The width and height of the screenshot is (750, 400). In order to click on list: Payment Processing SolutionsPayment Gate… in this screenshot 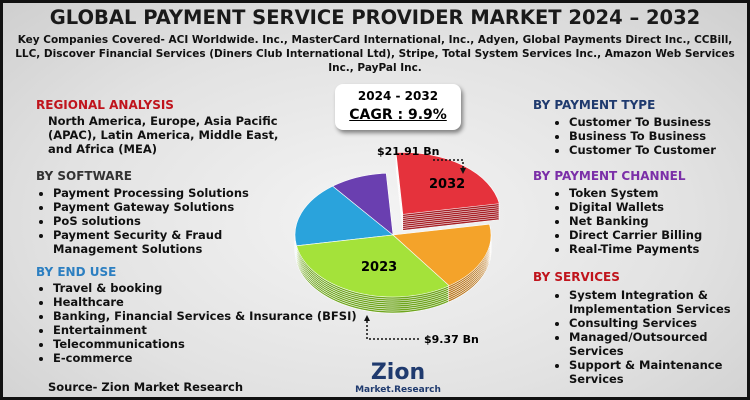, I will do `click(153, 221)`.